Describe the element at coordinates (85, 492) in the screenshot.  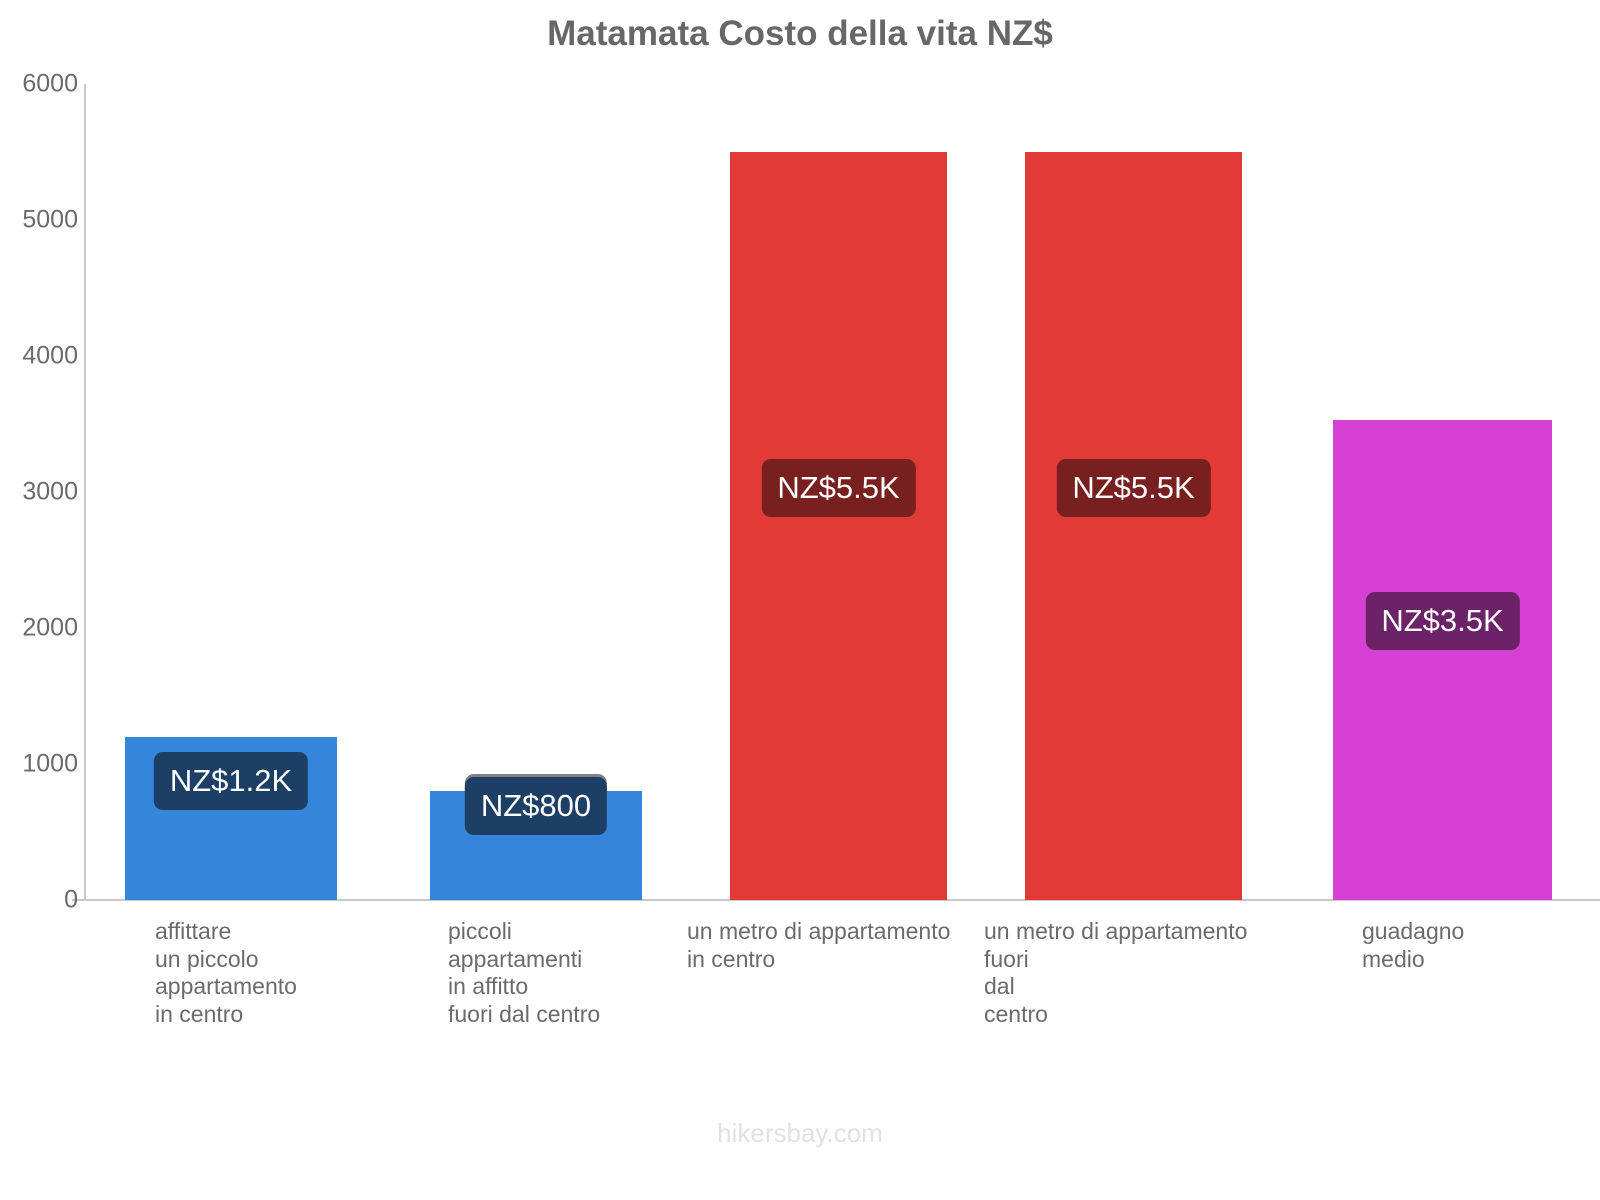
I see `y-axis-line` at that location.